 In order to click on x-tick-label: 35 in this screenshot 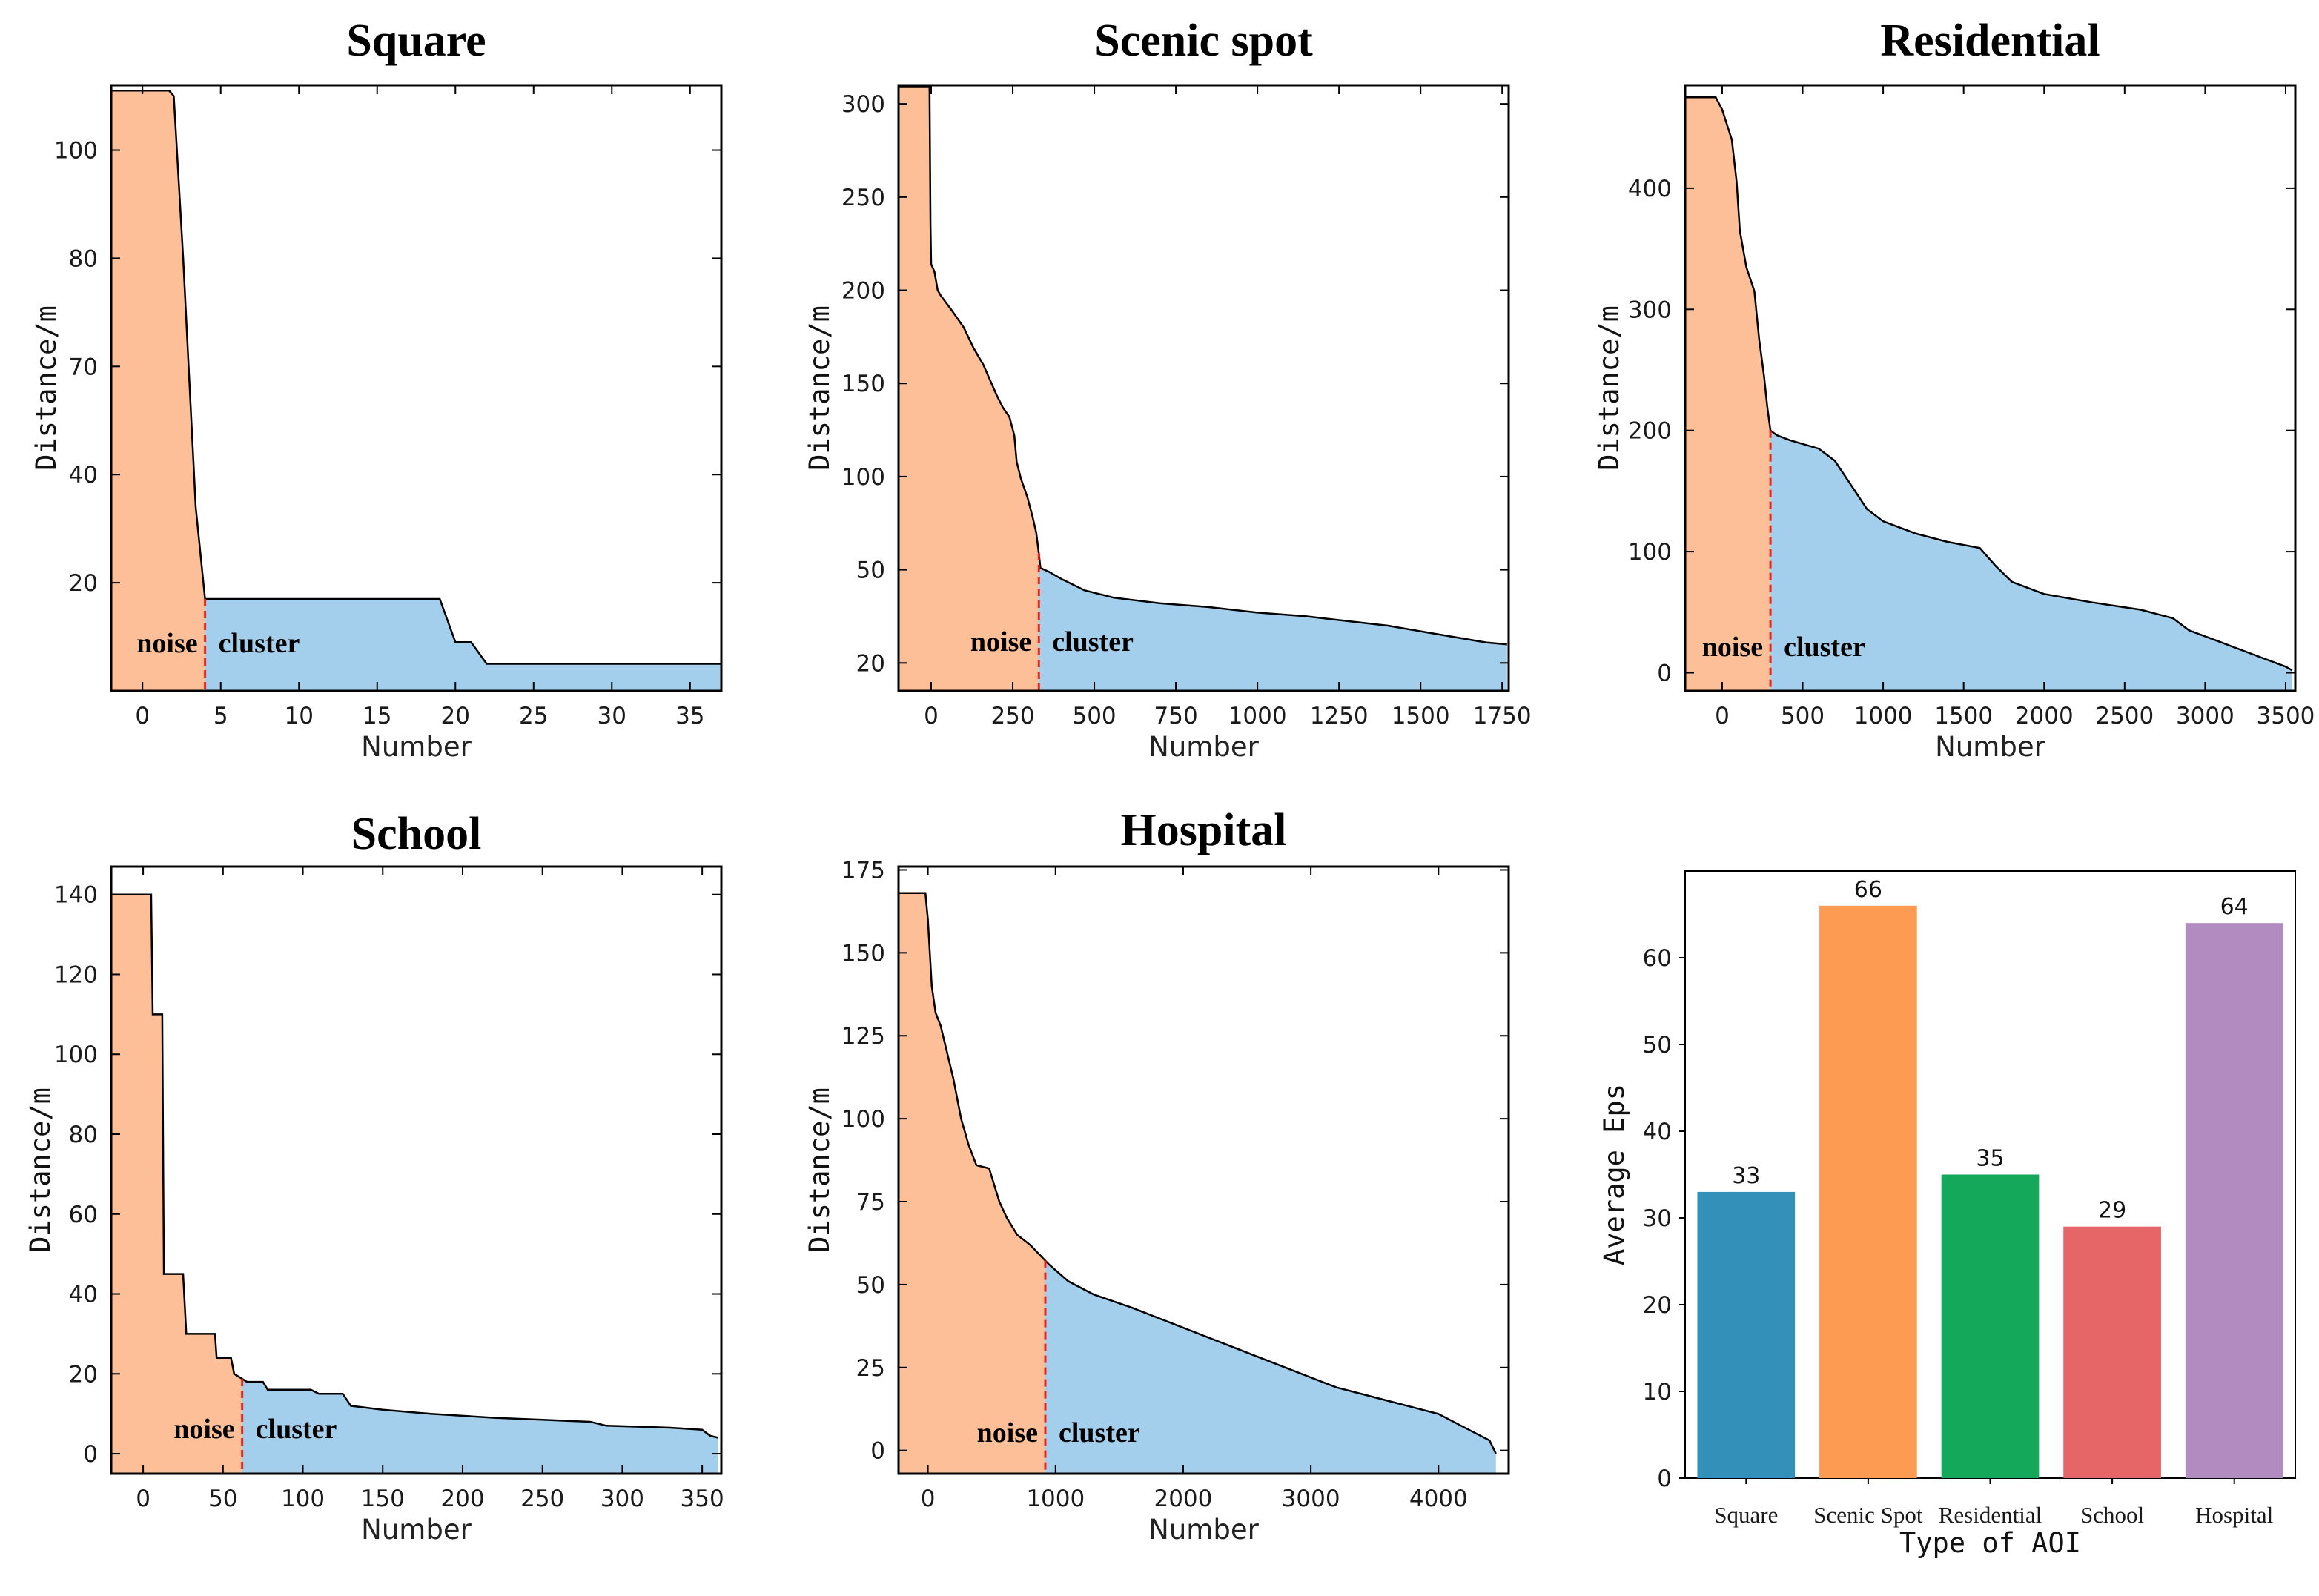, I will do `click(689, 716)`.